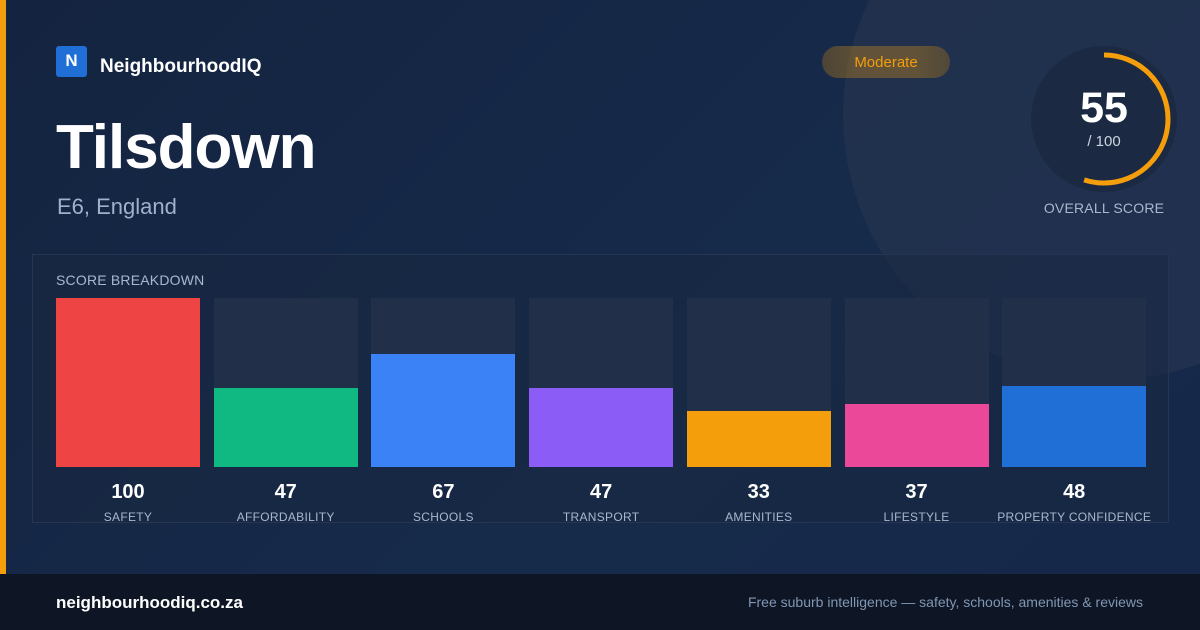 The height and width of the screenshot is (630, 1200). I want to click on location-subtitle: E6, England, so click(117, 206).